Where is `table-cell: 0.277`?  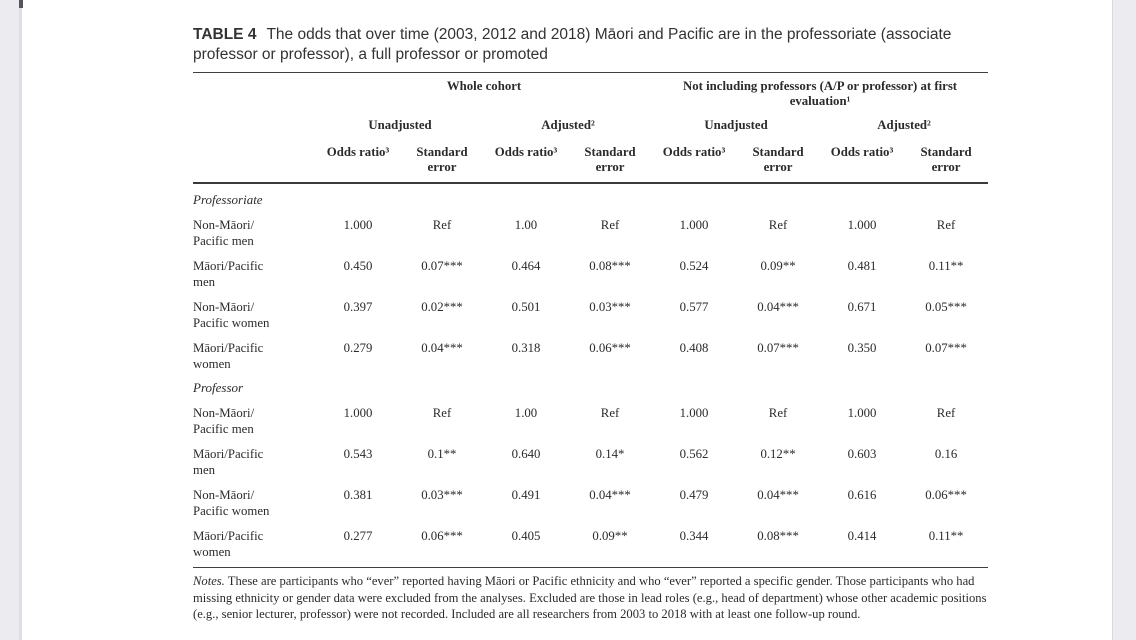
table-cell: 0.277 is located at coordinates (358, 543).